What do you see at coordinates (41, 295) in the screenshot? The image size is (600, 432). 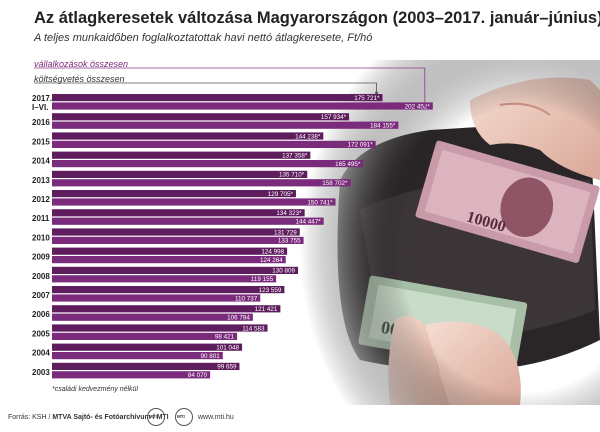 I see `category-label: 2007` at bounding box center [41, 295].